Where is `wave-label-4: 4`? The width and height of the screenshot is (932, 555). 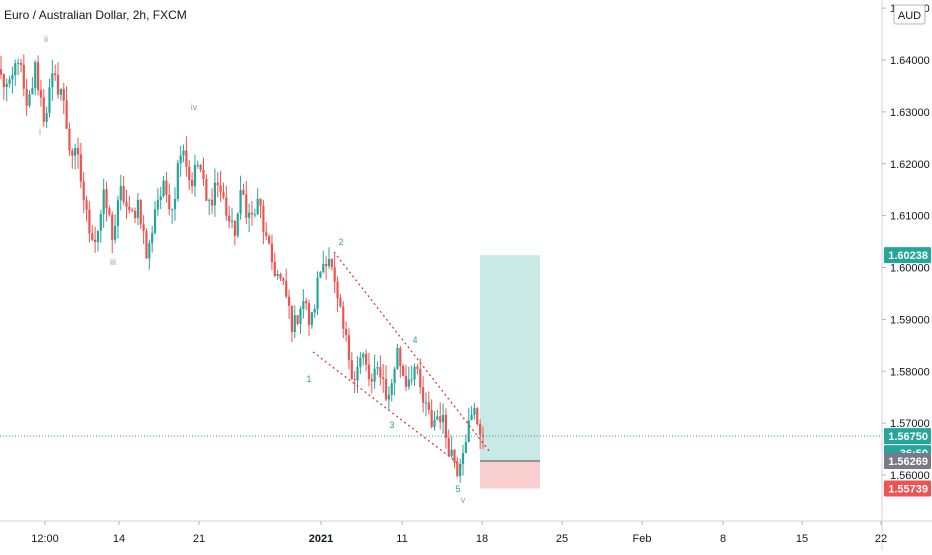
wave-label-4: 4 is located at coordinates (414, 340).